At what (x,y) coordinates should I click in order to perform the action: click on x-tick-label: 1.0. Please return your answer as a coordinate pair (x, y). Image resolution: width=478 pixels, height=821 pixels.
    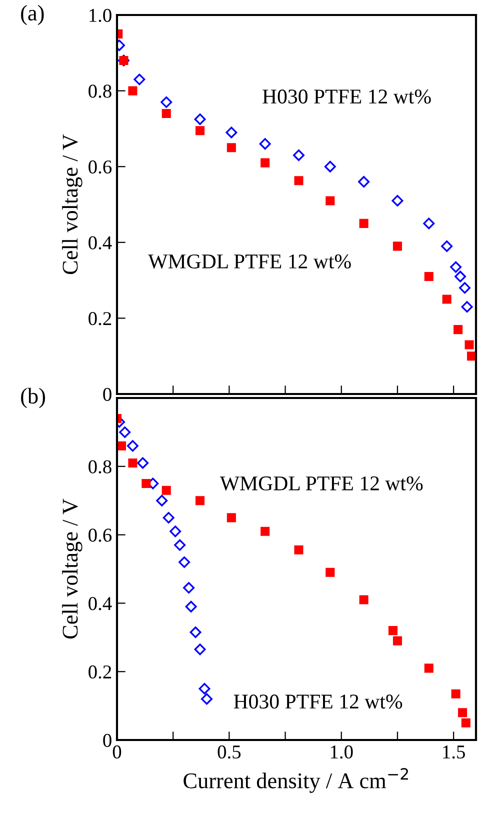
    Looking at the image, I should click on (341, 752).